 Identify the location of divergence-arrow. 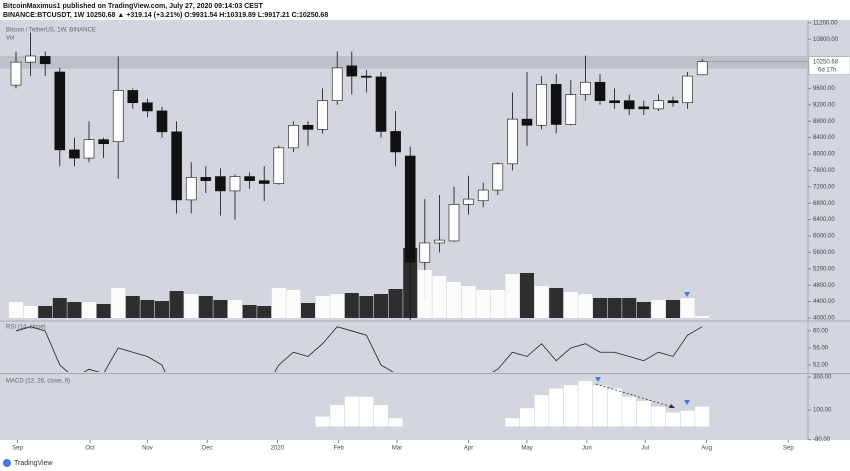
(634, 395).